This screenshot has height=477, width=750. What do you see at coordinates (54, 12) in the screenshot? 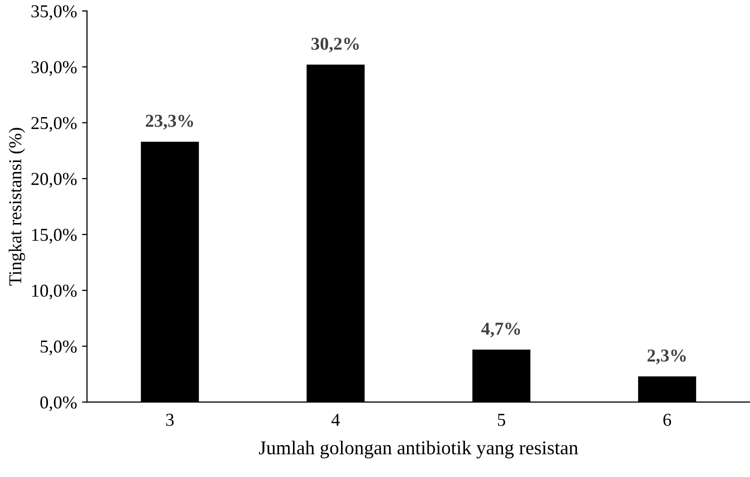
I see `y-tick-label: 35,0%` at bounding box center [54, 12].